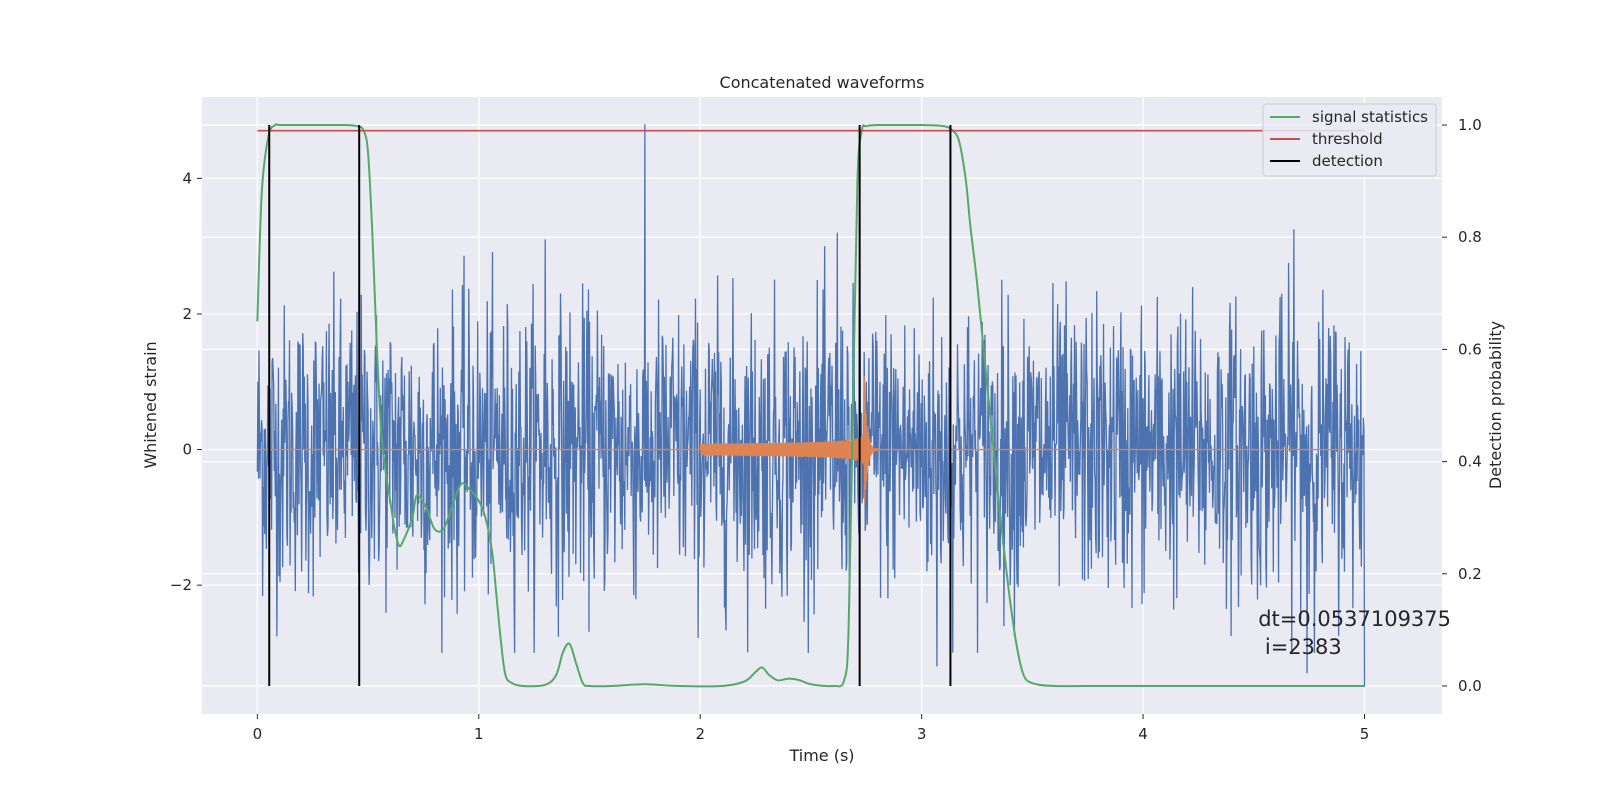 This screenshot has height=800, width=1600. I want to click on annotation-dt: dt=0.0537109375, so click(1354, 619).